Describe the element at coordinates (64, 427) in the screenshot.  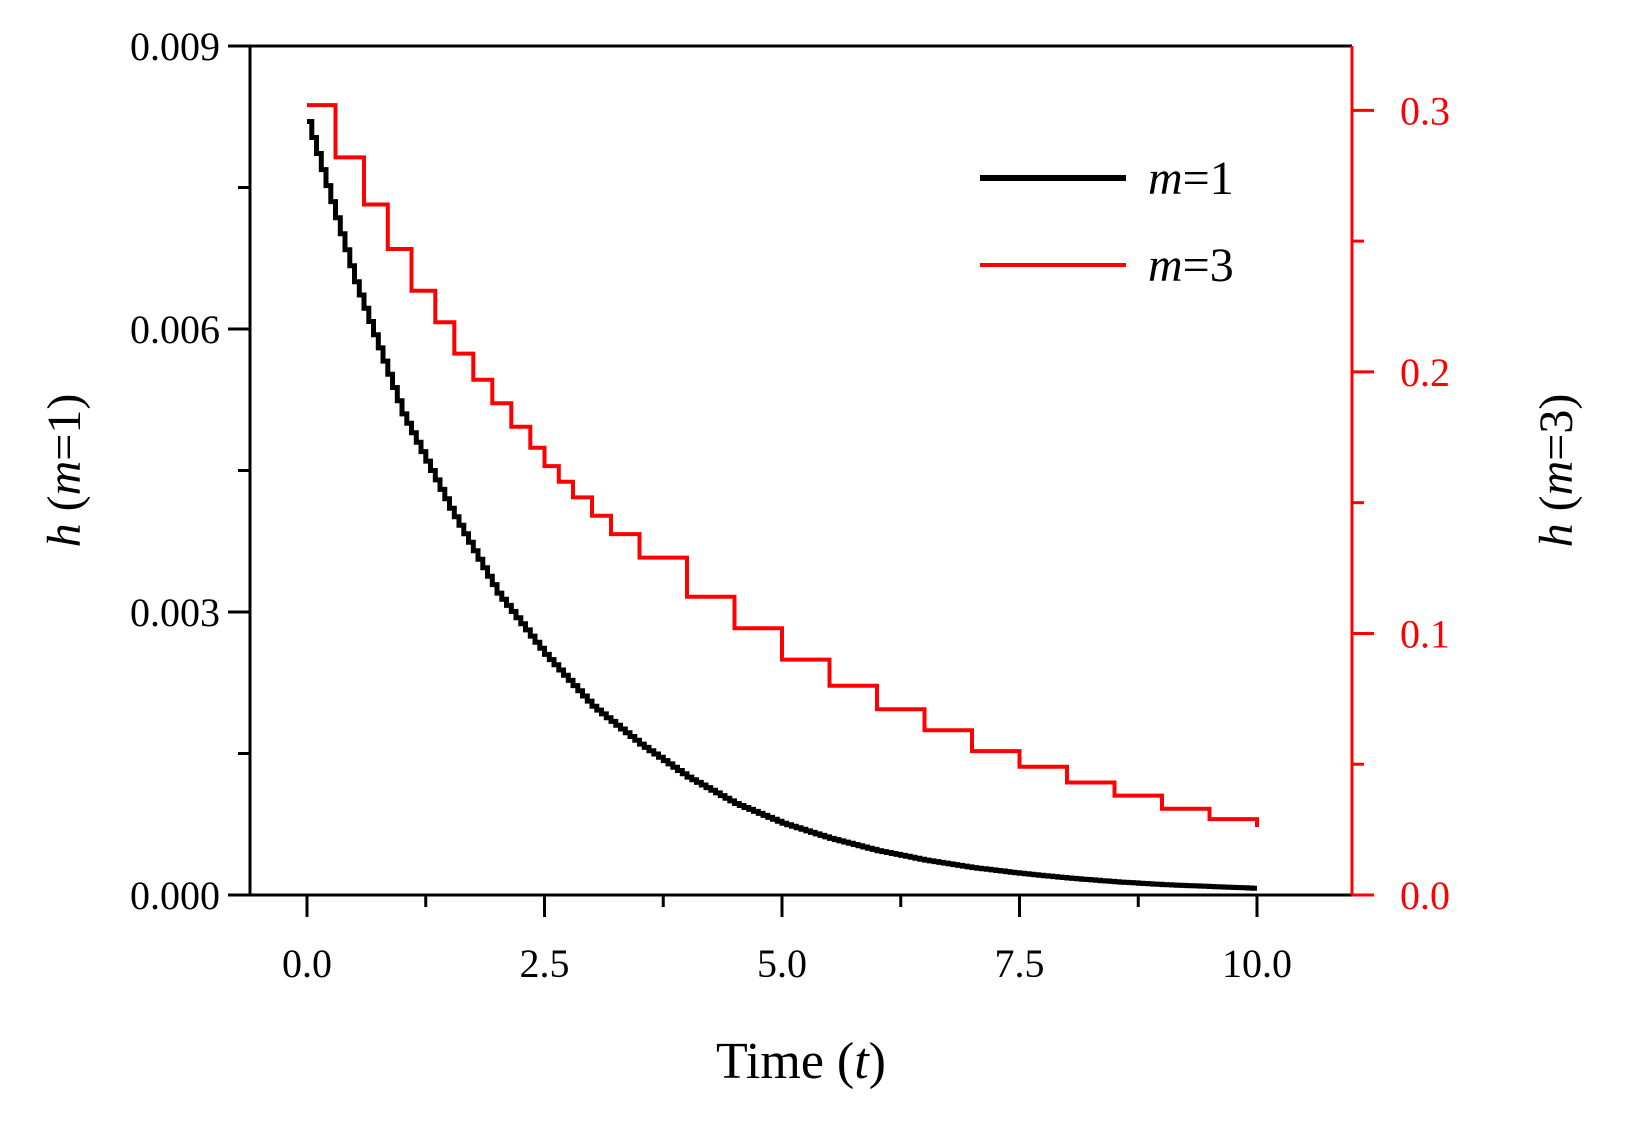
I see `y-left-axis-title-rest: =1)` at that location.